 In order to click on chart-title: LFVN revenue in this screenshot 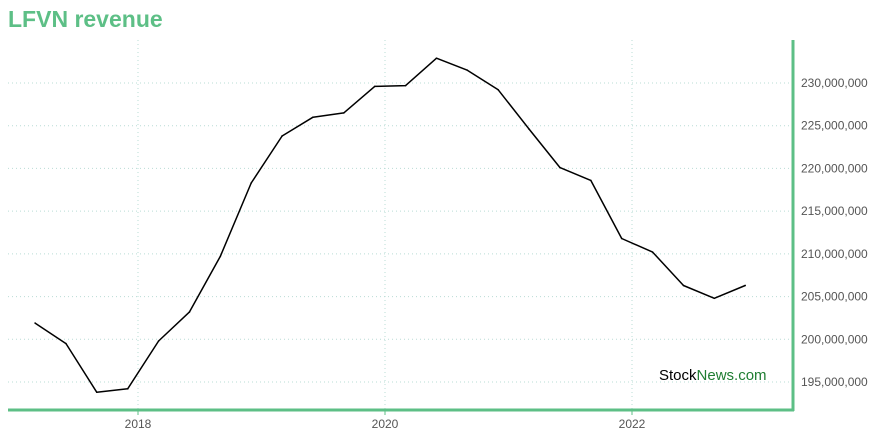, I will do `click(85, 19)`.